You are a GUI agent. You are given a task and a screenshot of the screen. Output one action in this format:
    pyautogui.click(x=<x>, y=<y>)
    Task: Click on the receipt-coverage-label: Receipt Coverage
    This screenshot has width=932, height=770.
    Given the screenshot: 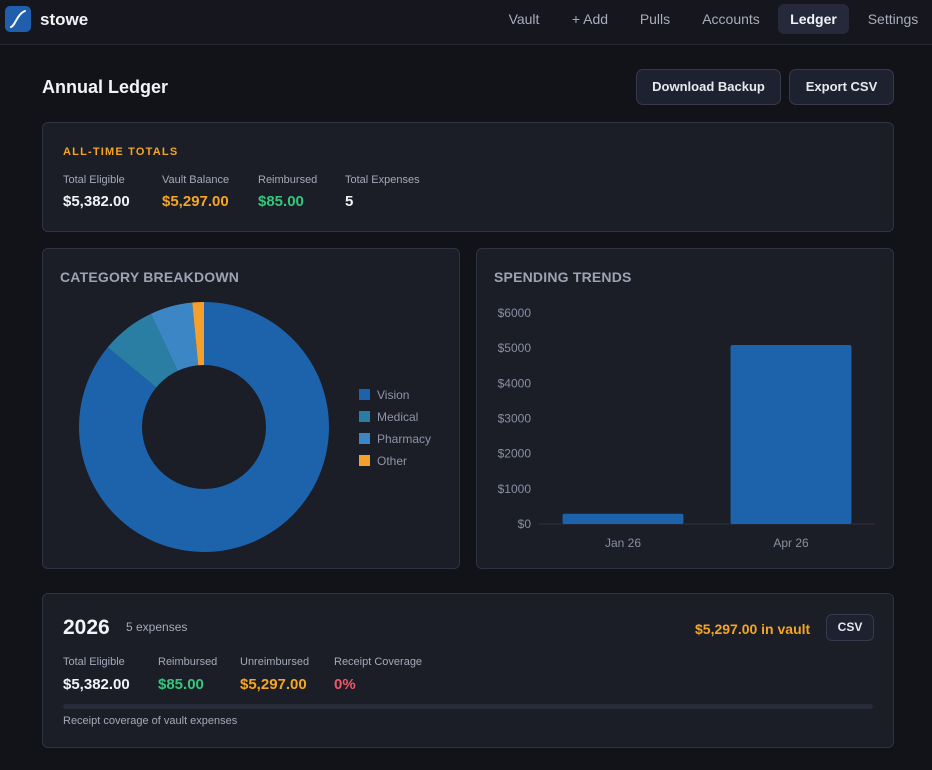 What is the action you would take?
    pyautogui.click(x=378, y=662)
    